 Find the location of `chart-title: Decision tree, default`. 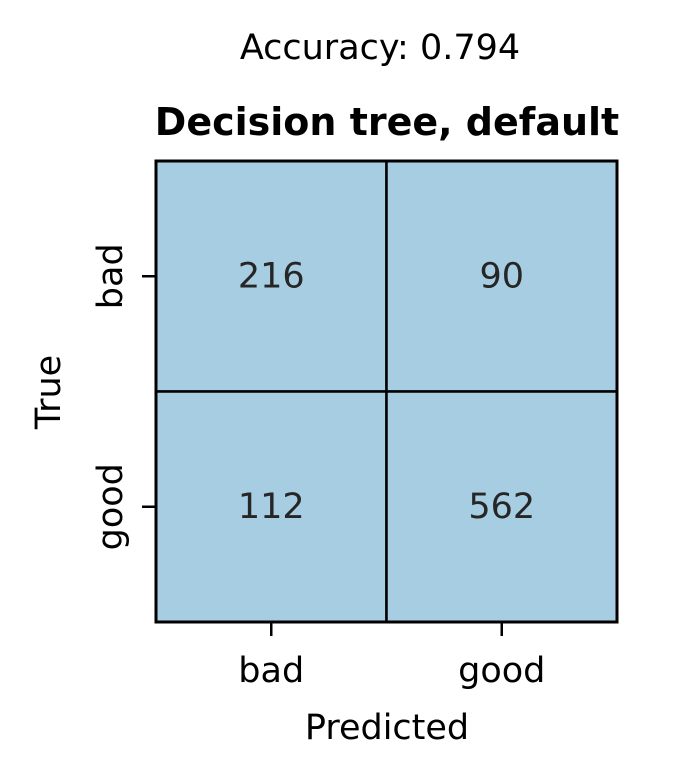

chart-title: Decision tree, default is located at coordinates (387, 122).